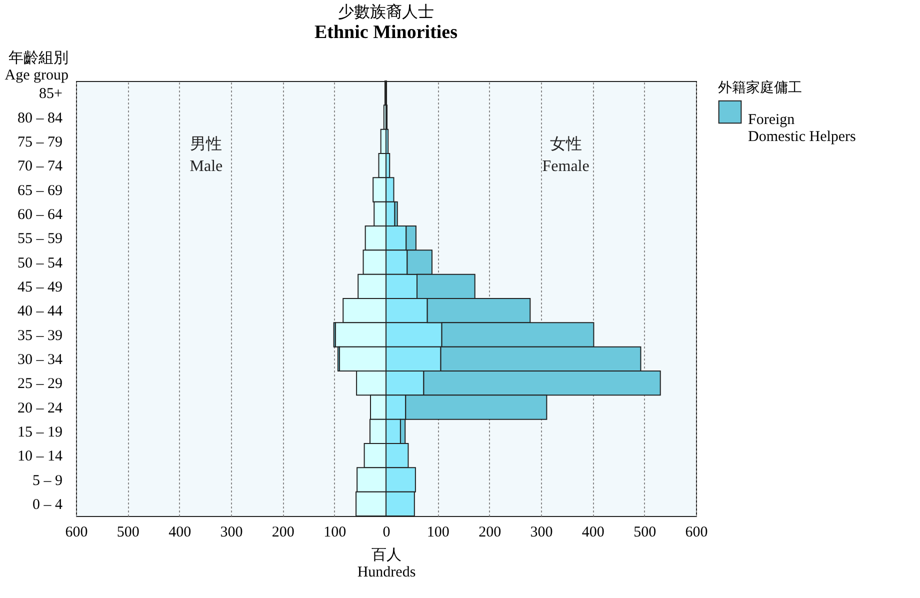  Describe the element at coordinates (386, 12) in the screenshot. I see `chart-title: 少數族裔人士` at that location.